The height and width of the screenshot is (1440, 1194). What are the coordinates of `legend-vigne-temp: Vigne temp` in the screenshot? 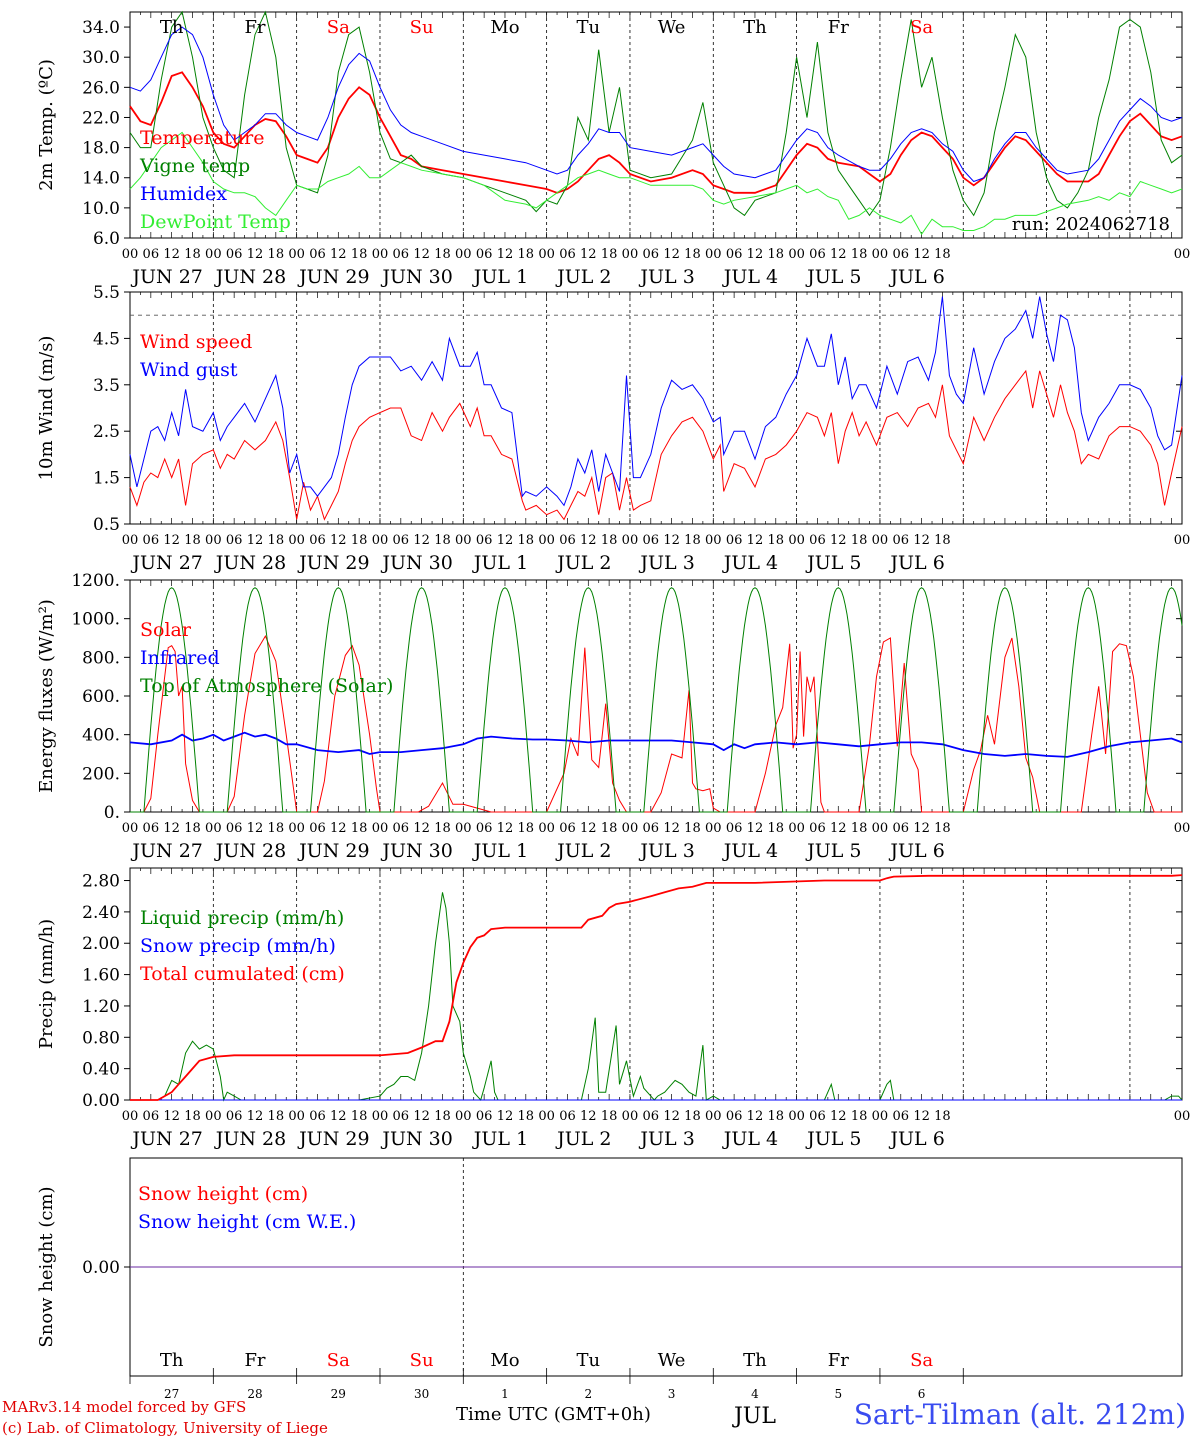 It's located at (194, 166).